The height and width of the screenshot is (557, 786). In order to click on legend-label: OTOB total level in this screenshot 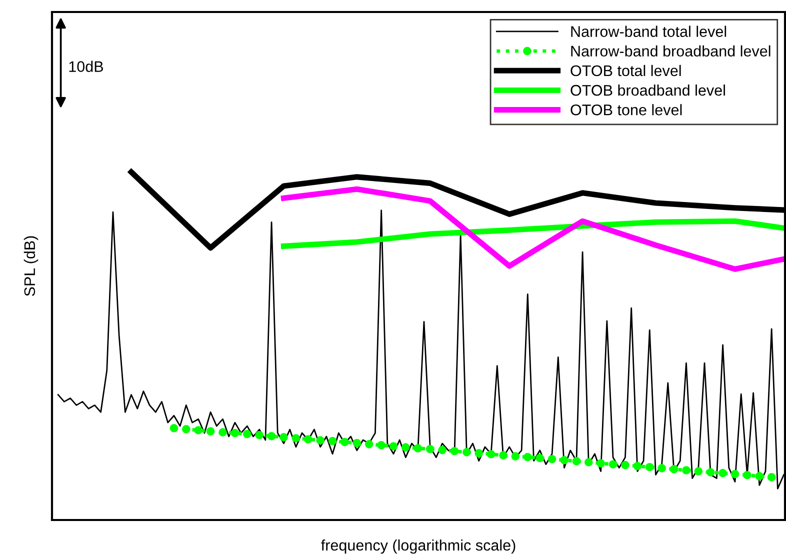, I will do `click(625, 70)`.